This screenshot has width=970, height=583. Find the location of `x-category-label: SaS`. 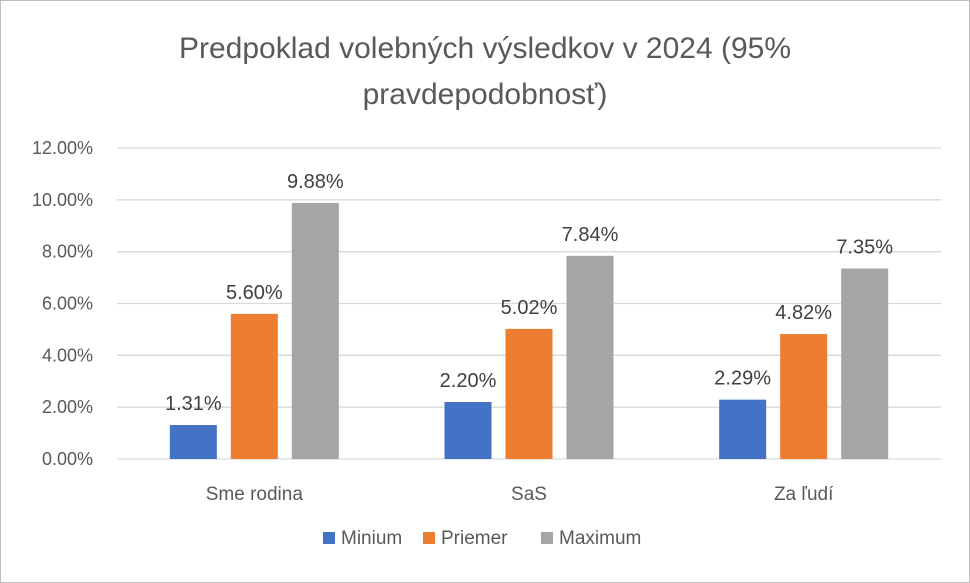

x-category-label: SaS is located at coordinates (529, 494).